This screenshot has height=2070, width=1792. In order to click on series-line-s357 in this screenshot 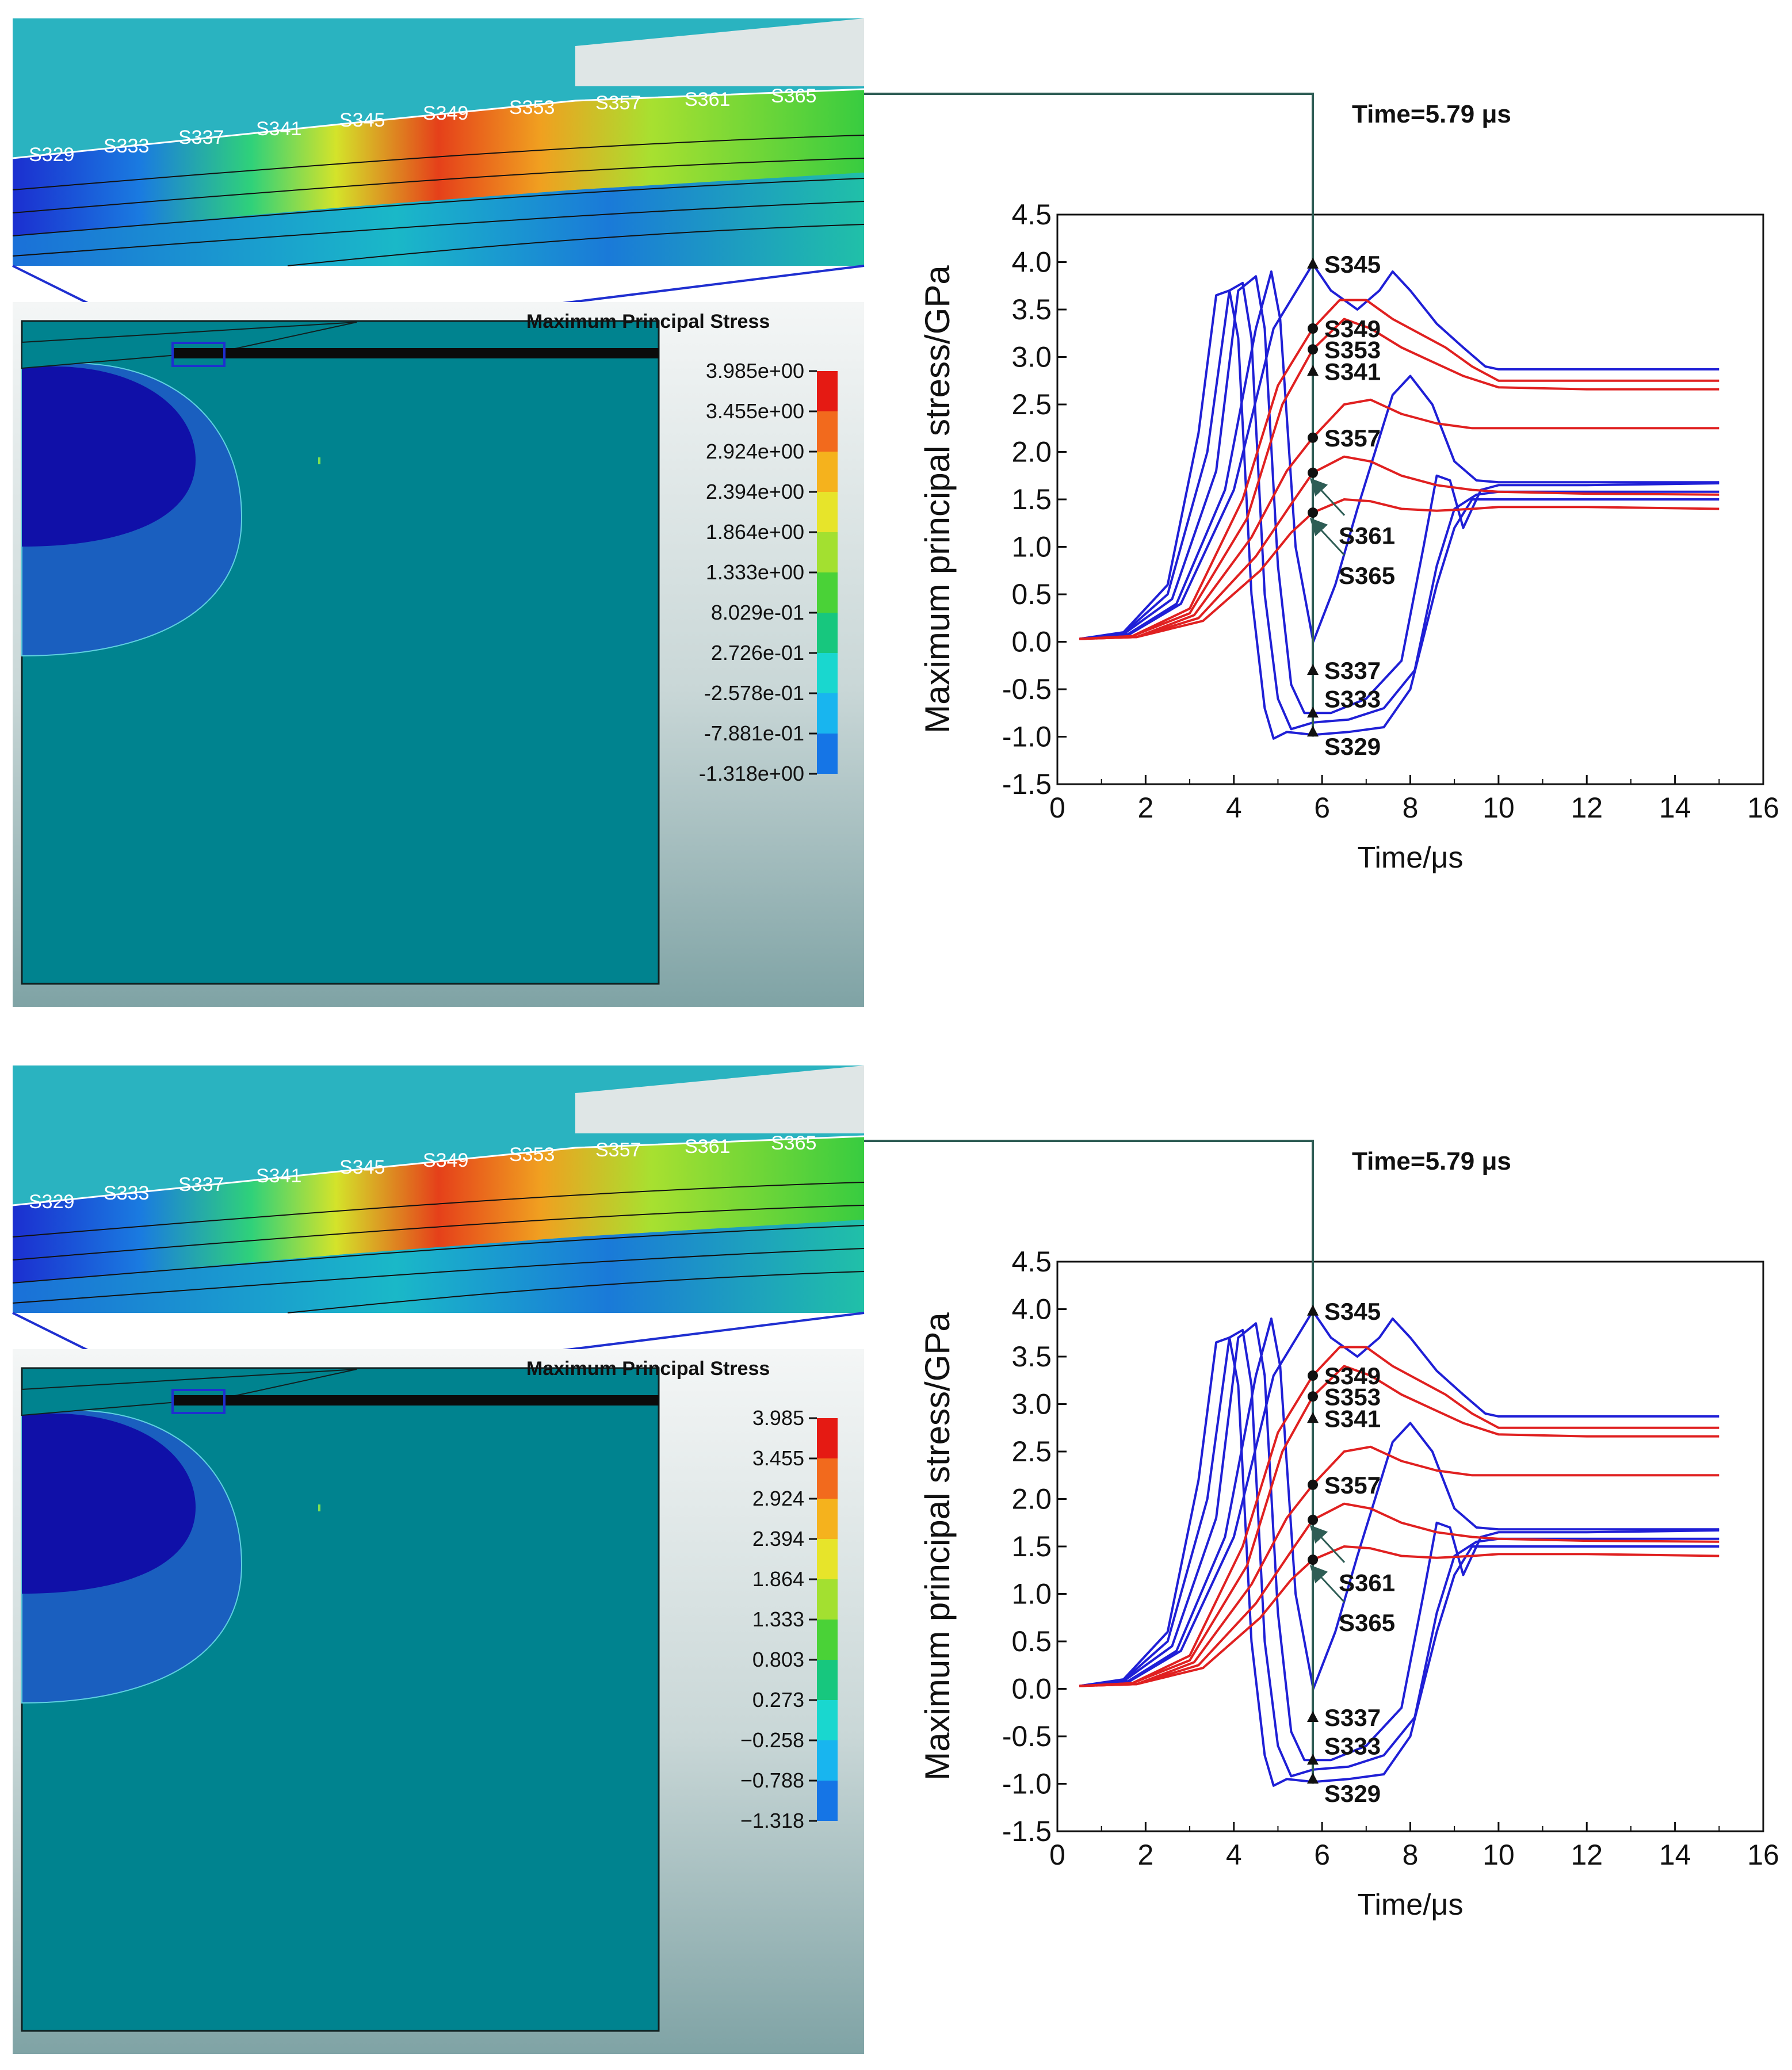, I will do `click(1400, 1566)`.